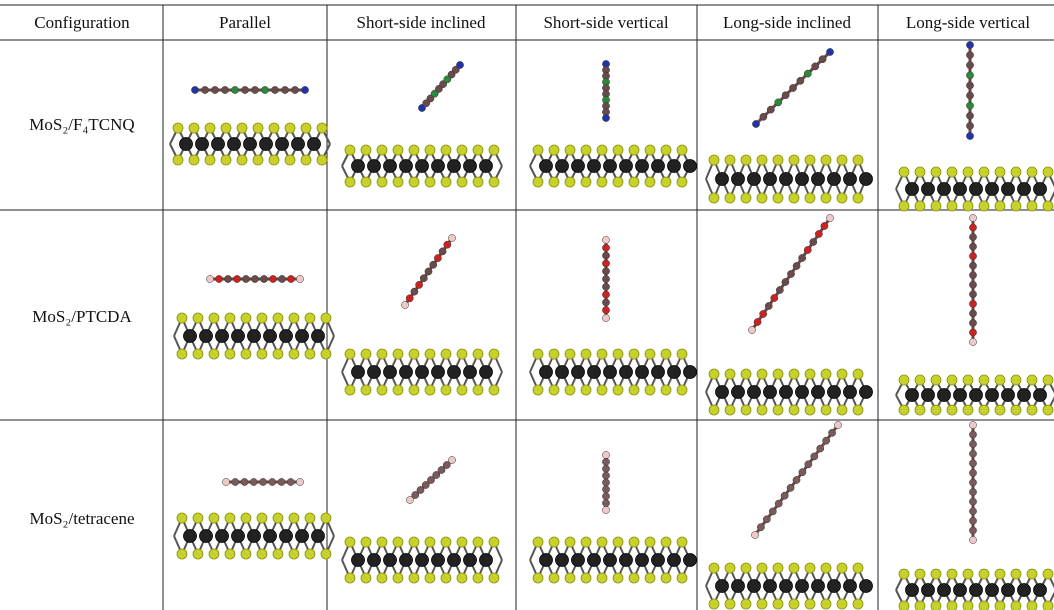  I want to click on header-cell: Long-side inclined, so click(787, 22).